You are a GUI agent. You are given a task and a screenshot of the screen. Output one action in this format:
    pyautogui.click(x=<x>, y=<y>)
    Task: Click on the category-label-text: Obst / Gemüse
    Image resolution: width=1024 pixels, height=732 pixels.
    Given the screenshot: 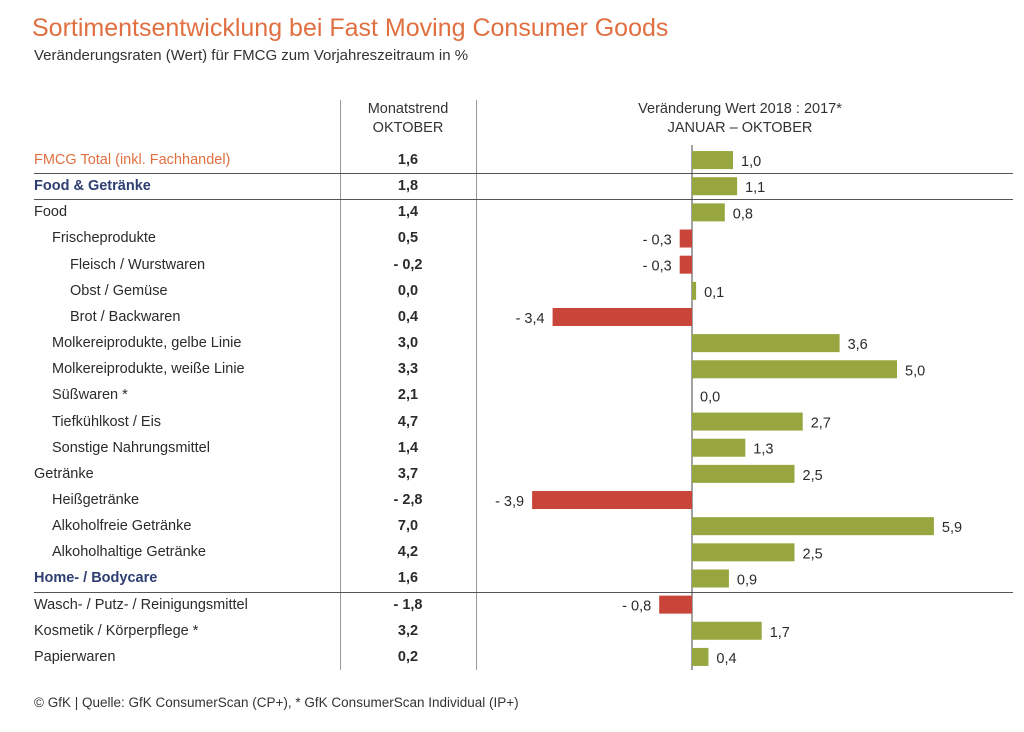 What is the action you would take?
    pyautogui.click(x=119, y=290)
    